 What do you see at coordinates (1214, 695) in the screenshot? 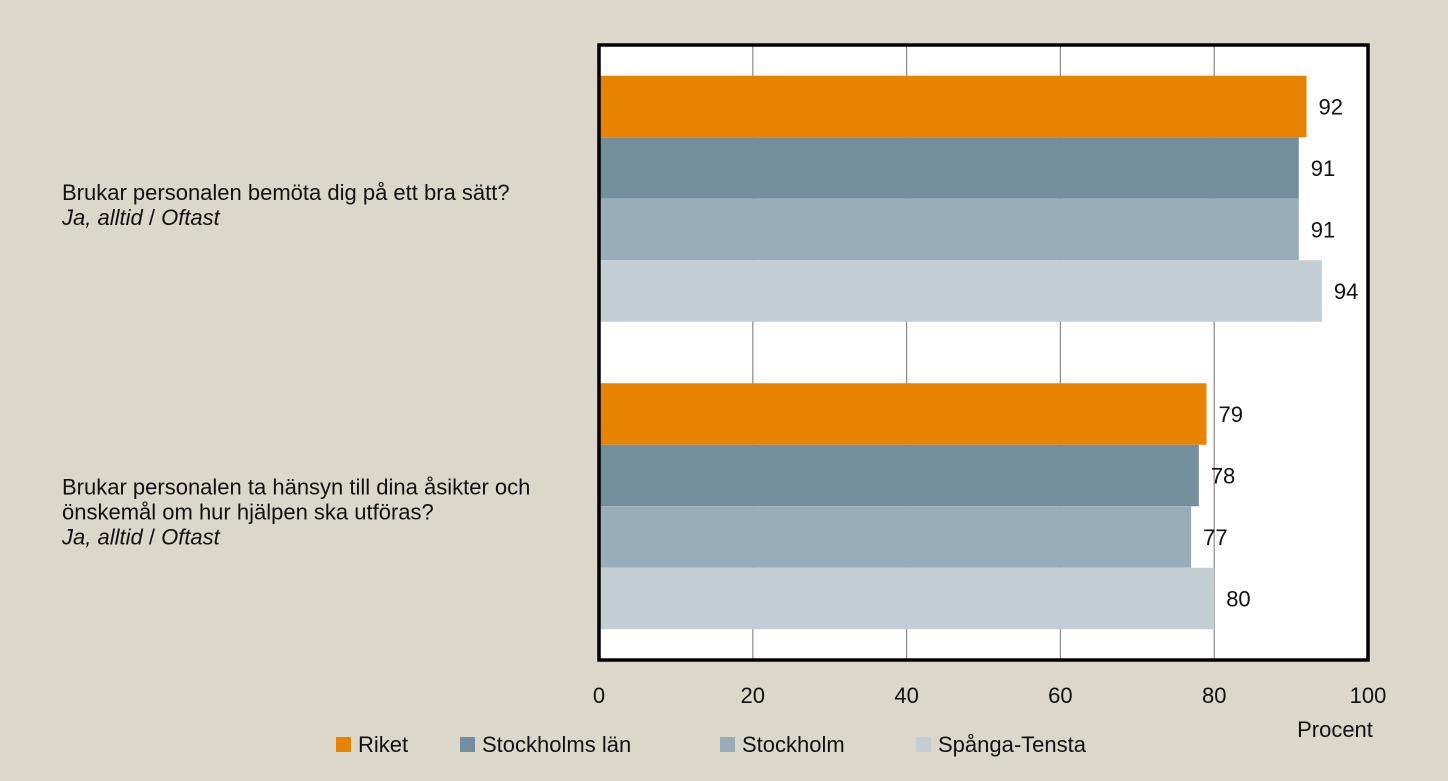
I see `x-tick-label: 80` at bounding box center [1214, 695].